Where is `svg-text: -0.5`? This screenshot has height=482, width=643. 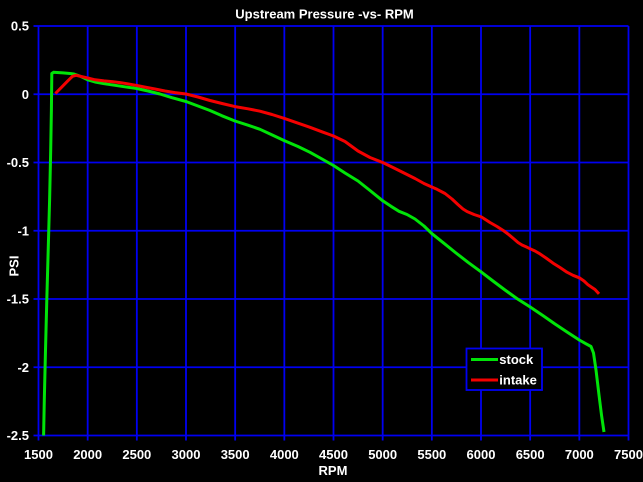 svg-text: -0.5 is located at coordinates (18, 162).